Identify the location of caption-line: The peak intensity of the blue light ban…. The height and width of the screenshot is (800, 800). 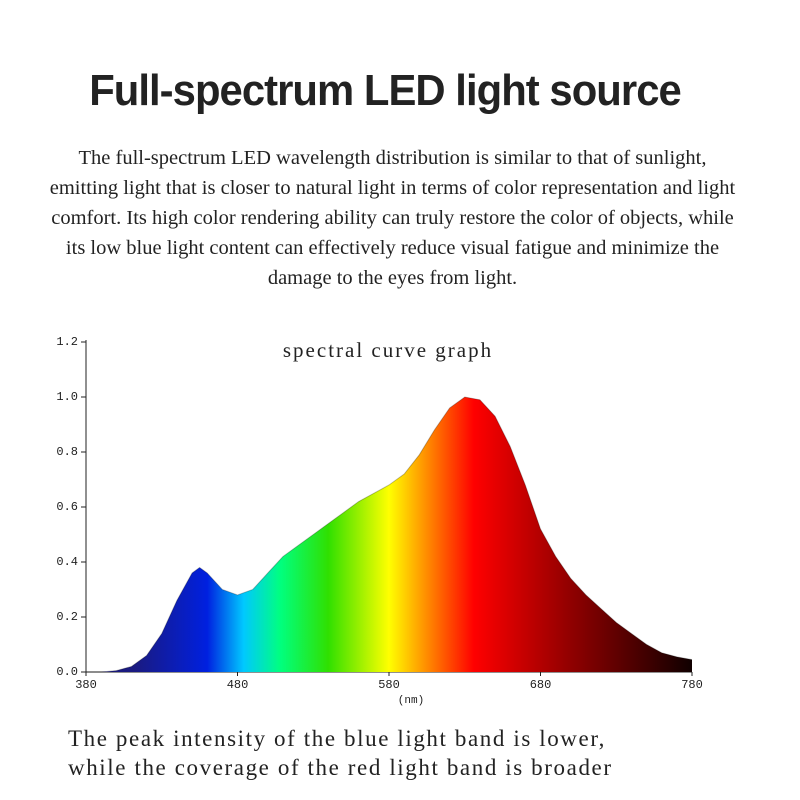
(337, 738).